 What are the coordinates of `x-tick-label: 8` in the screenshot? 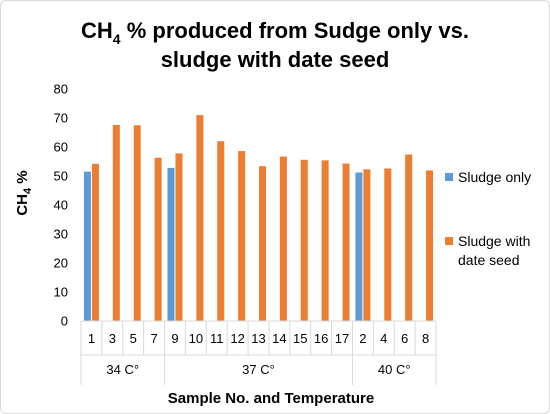 It's located at (425, 338).